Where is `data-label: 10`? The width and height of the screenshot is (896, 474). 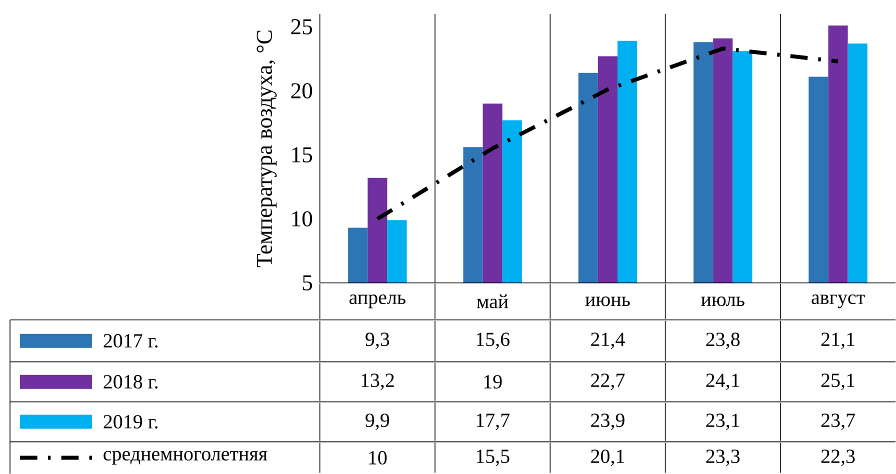
data-label: 10 is located at coordinates (378, 457).